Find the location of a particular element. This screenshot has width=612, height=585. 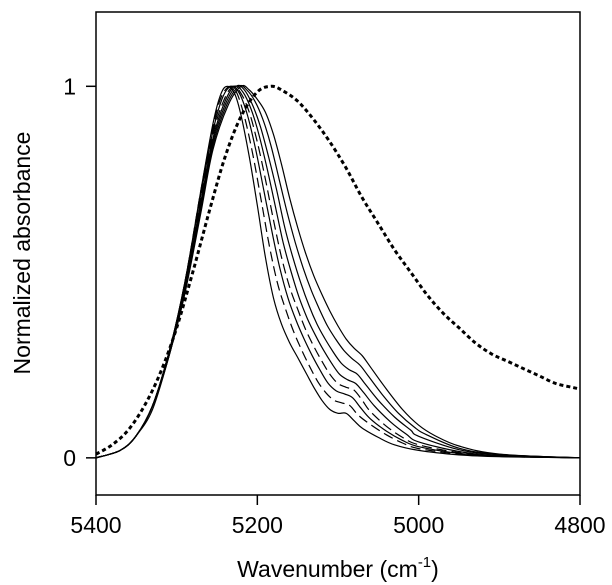

x-axis-title: Wavenumber (cm-1) is located at coordinates (338, 568).